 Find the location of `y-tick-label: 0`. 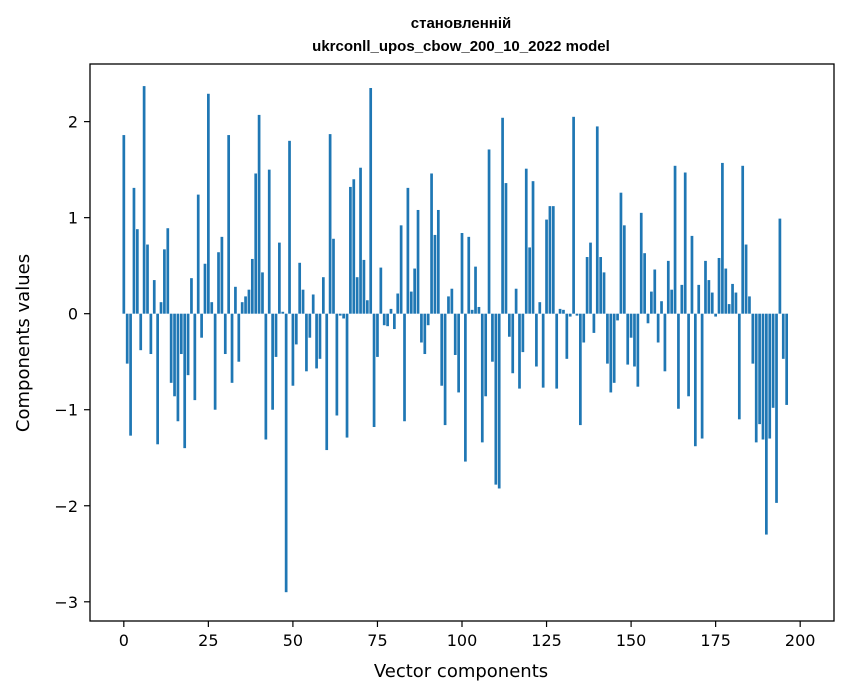

y-tick-label: 0 is located at coordinates (73, 314).